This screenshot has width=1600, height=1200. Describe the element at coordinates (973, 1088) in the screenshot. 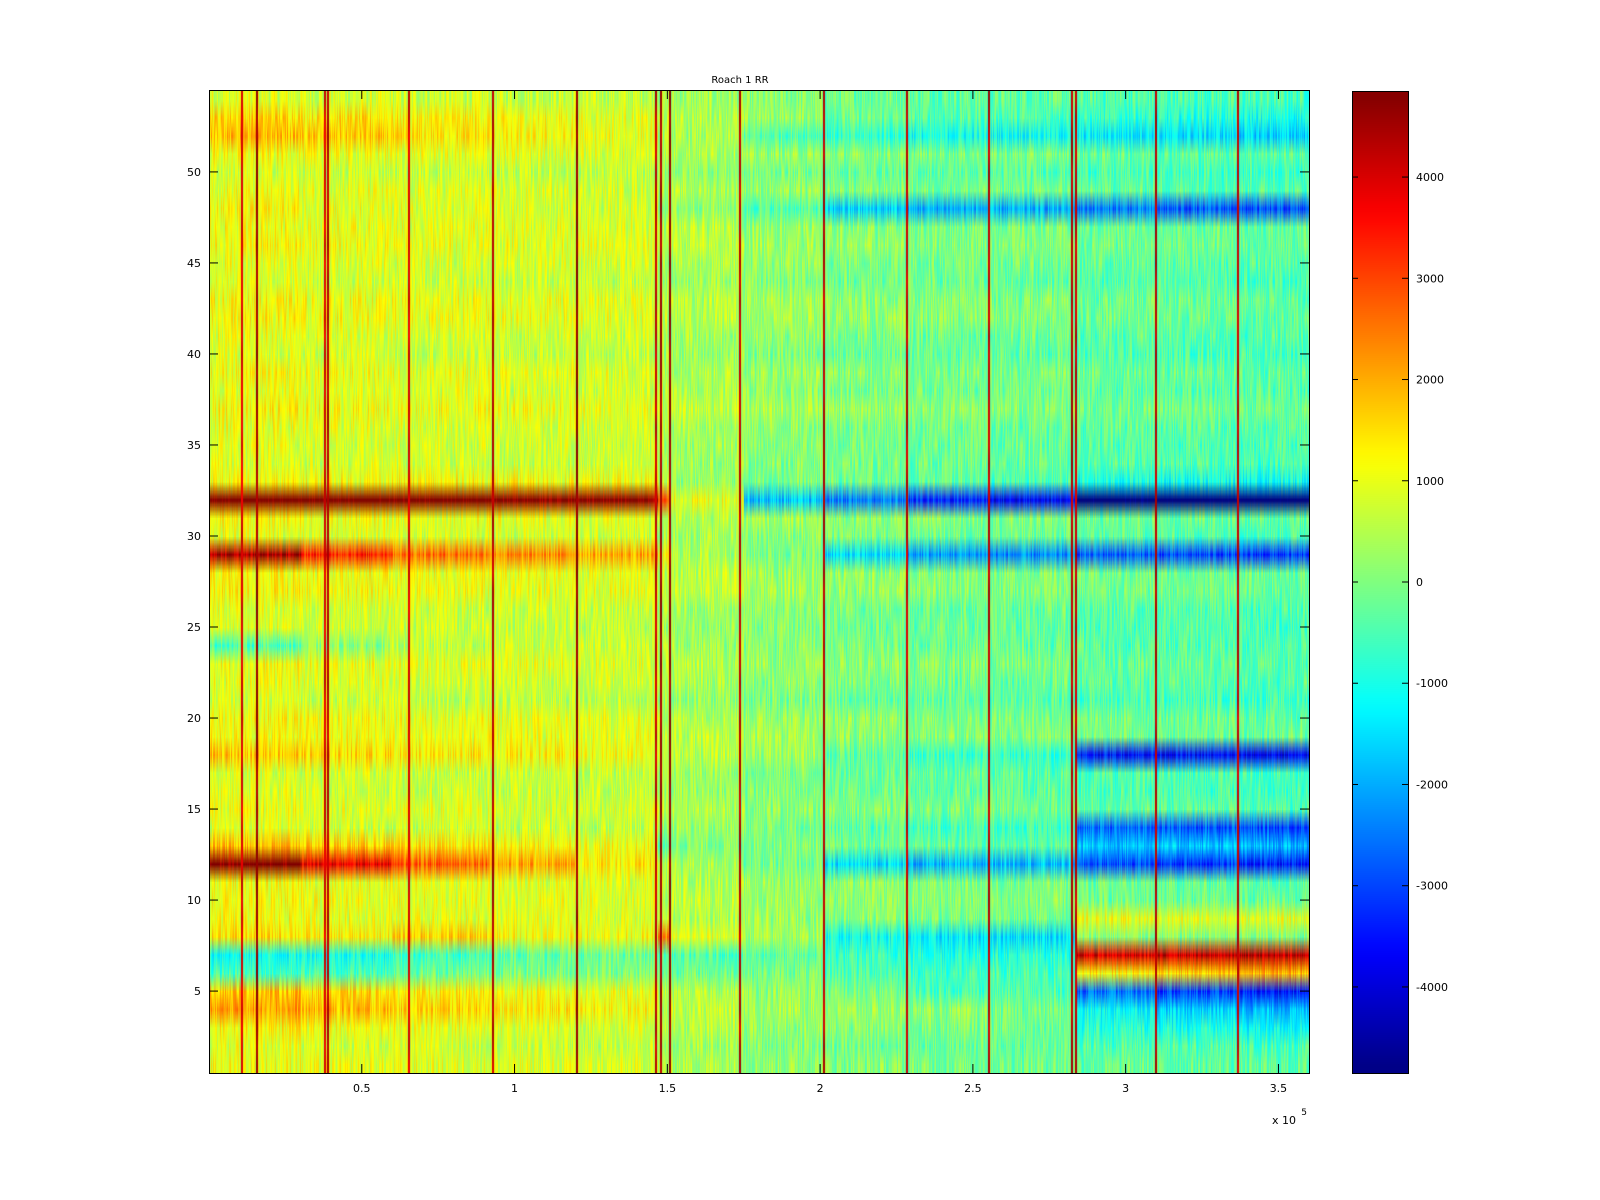

I see `x-tick-label: 2.5` at that location.